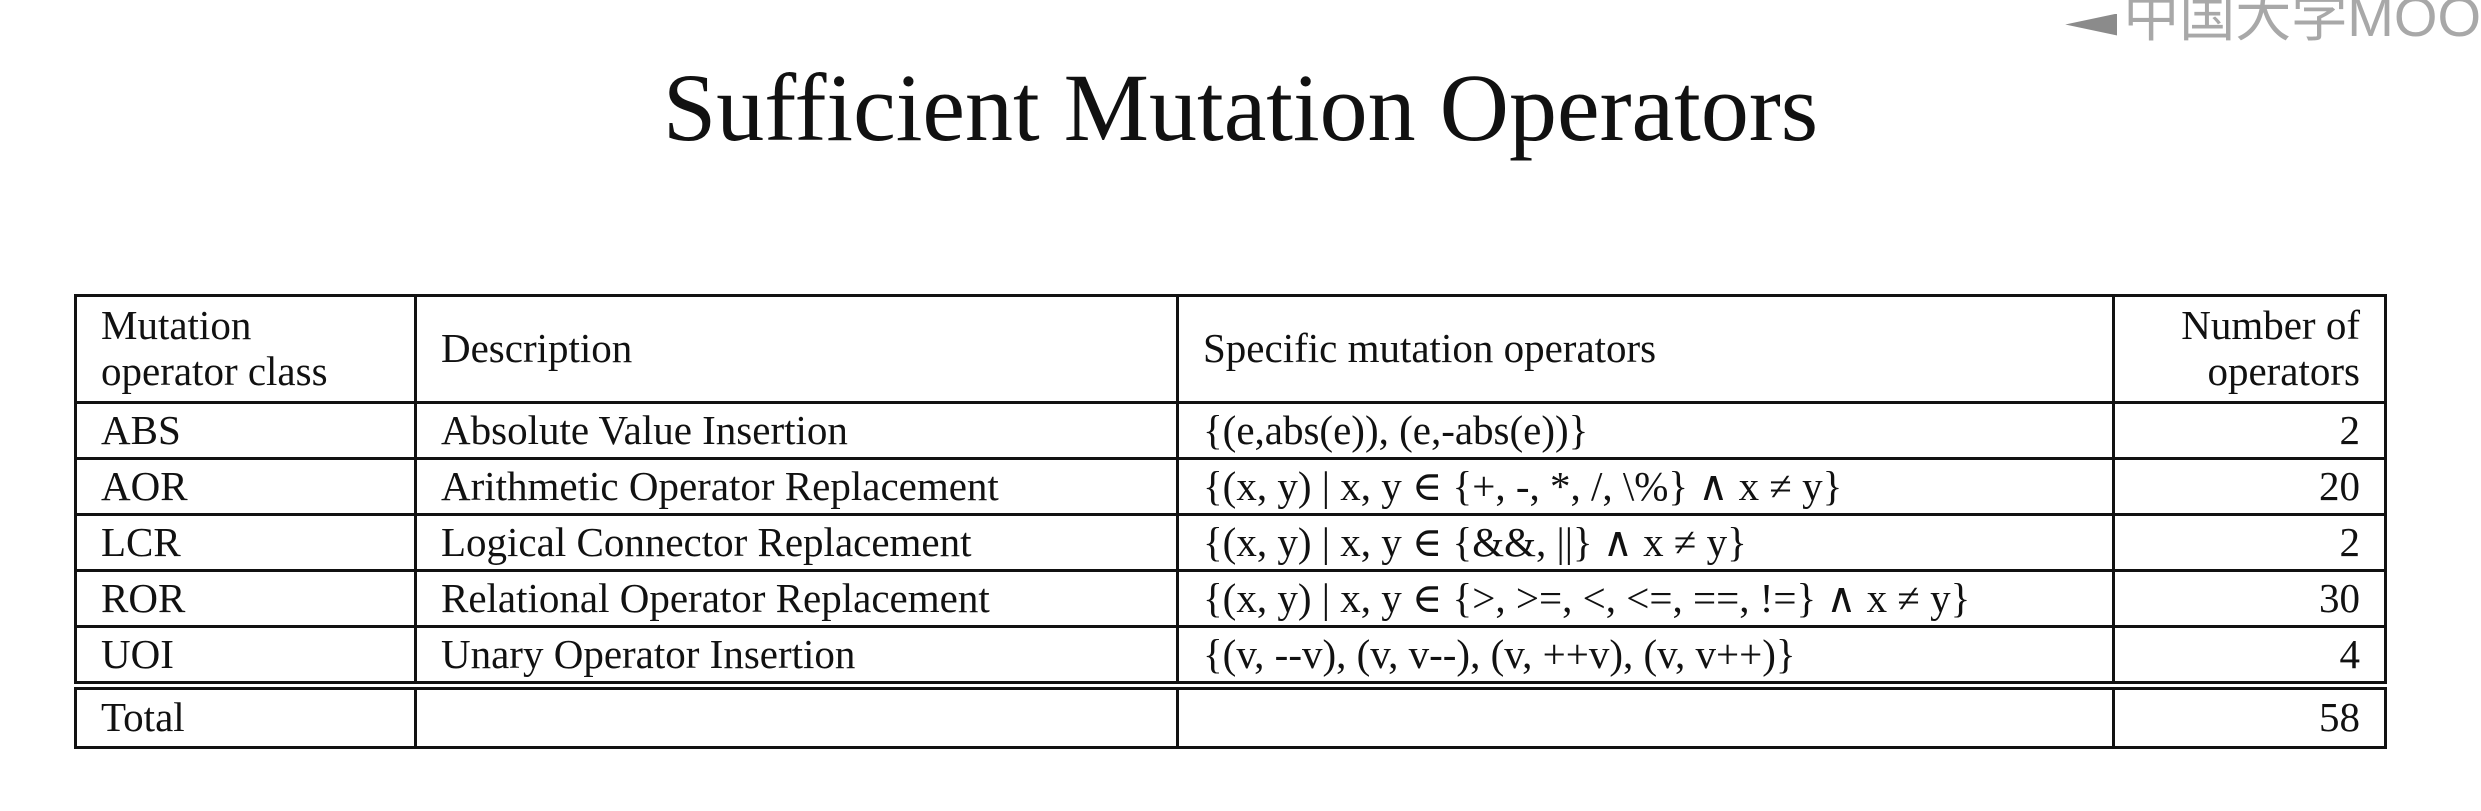 This screenshot has height=811, width=2481. What do you see at coordinates (2249, 715) in the screenshot?
I see `total-count: 58` at bounding box center [2249, 715].